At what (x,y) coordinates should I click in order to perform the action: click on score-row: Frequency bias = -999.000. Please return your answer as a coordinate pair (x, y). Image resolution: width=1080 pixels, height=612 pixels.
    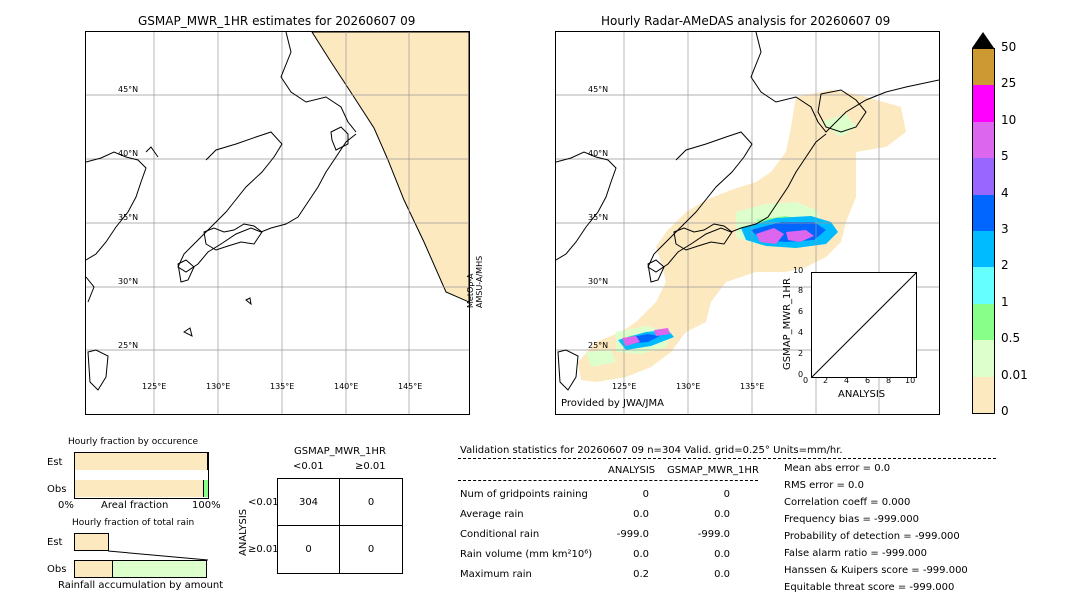
    Looking at the image, I should click on (851, 519).